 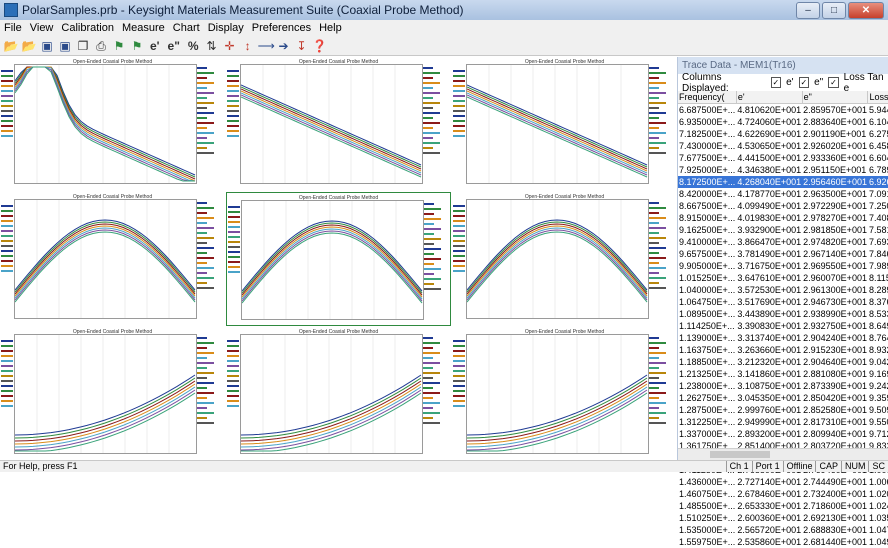 I want to click on table-cell: 9.5502, so click(x=878, y=422).